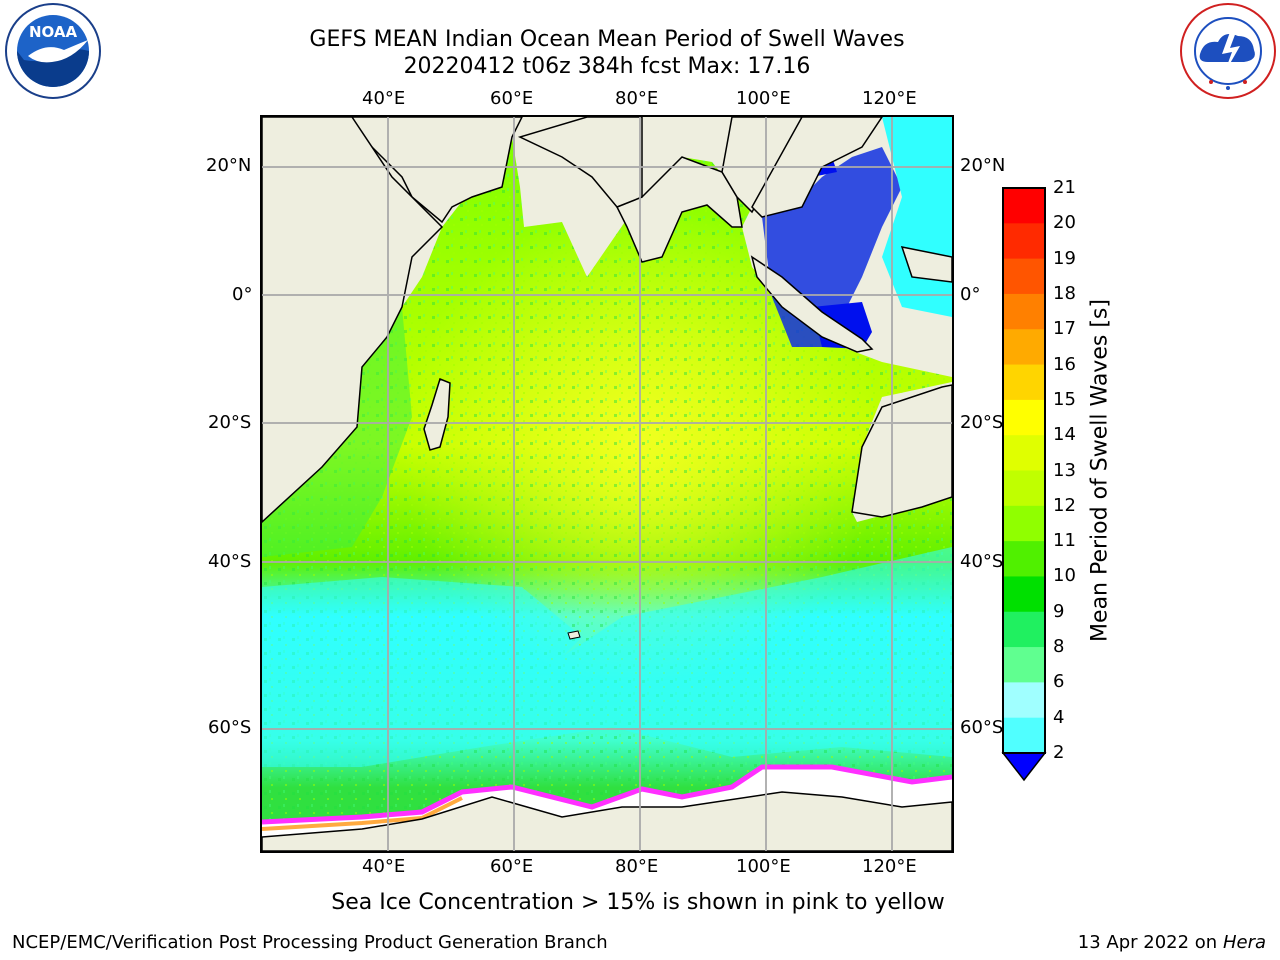 The image size is (1280, 960). Describe the element at coordinates (1064, 399) in the screenshot. I see `colorbar-tick-label: 15` at that location.